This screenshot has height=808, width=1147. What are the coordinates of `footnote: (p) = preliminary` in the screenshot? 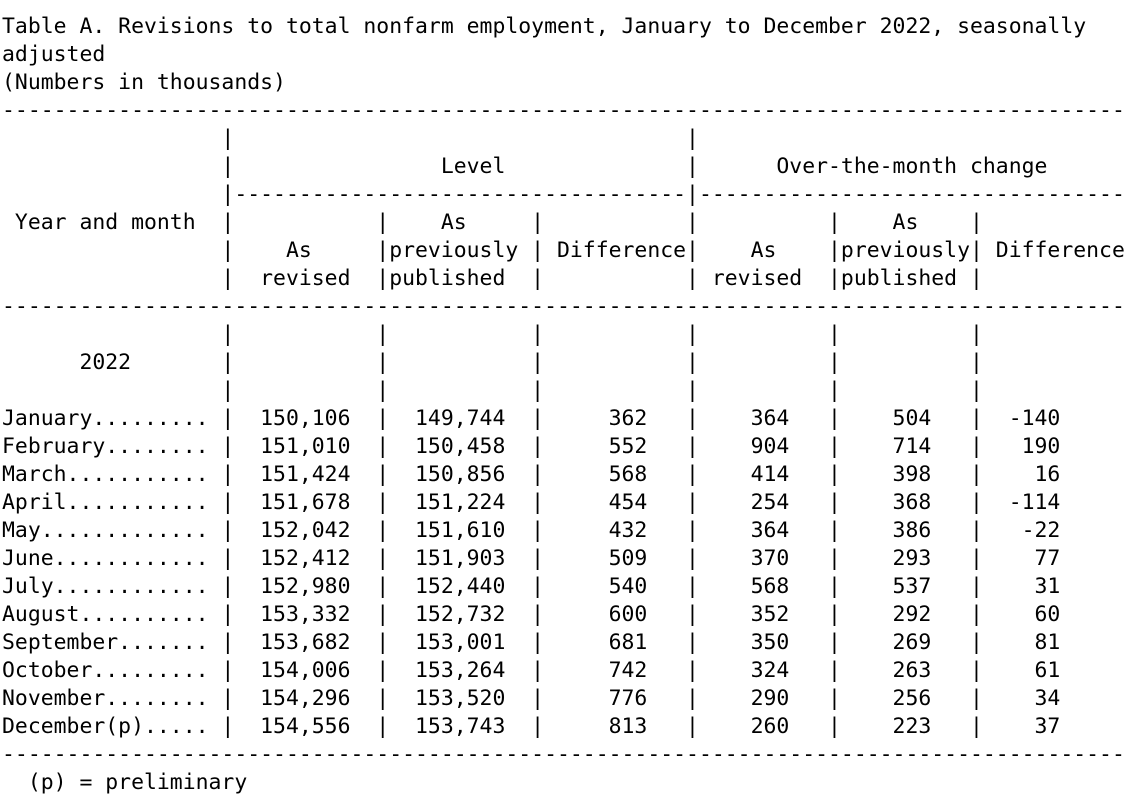 It's located at (137, 782).